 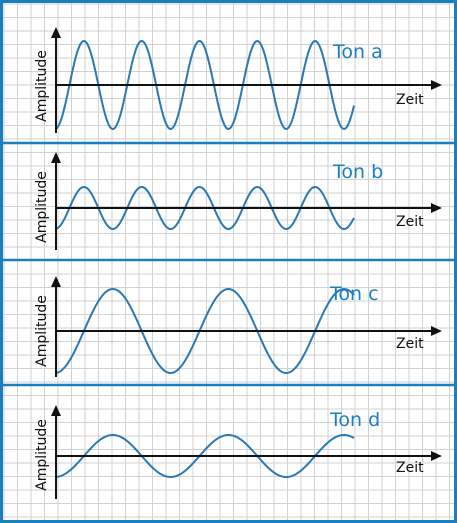 I want to click on tone-label: Ton c, so click(x=354, y=294).